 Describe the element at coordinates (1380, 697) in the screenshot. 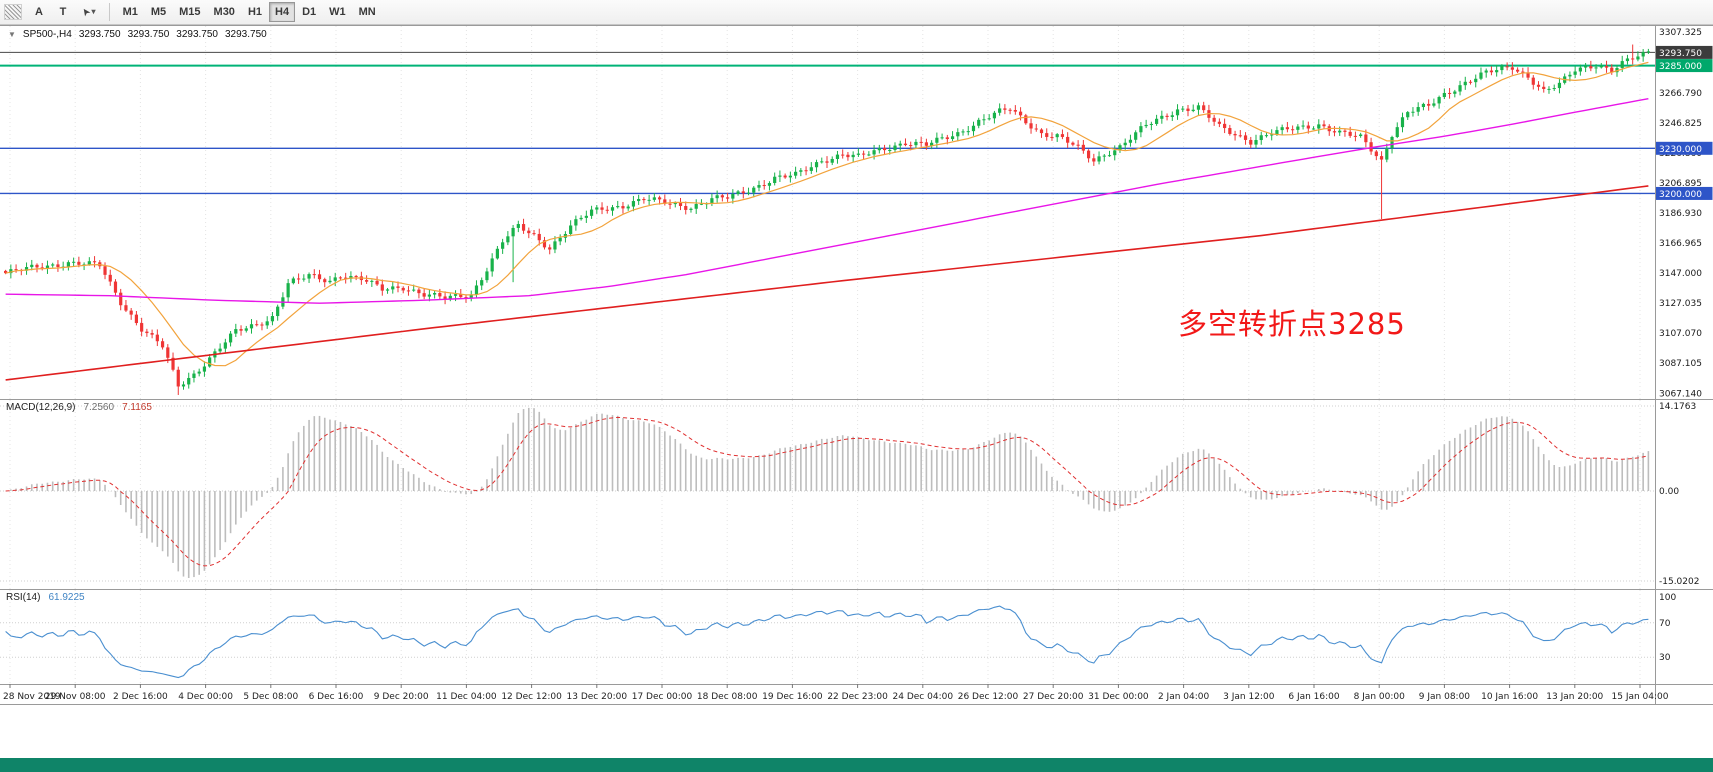

I see `svg-text: 8 Jan 00:00` at that location.